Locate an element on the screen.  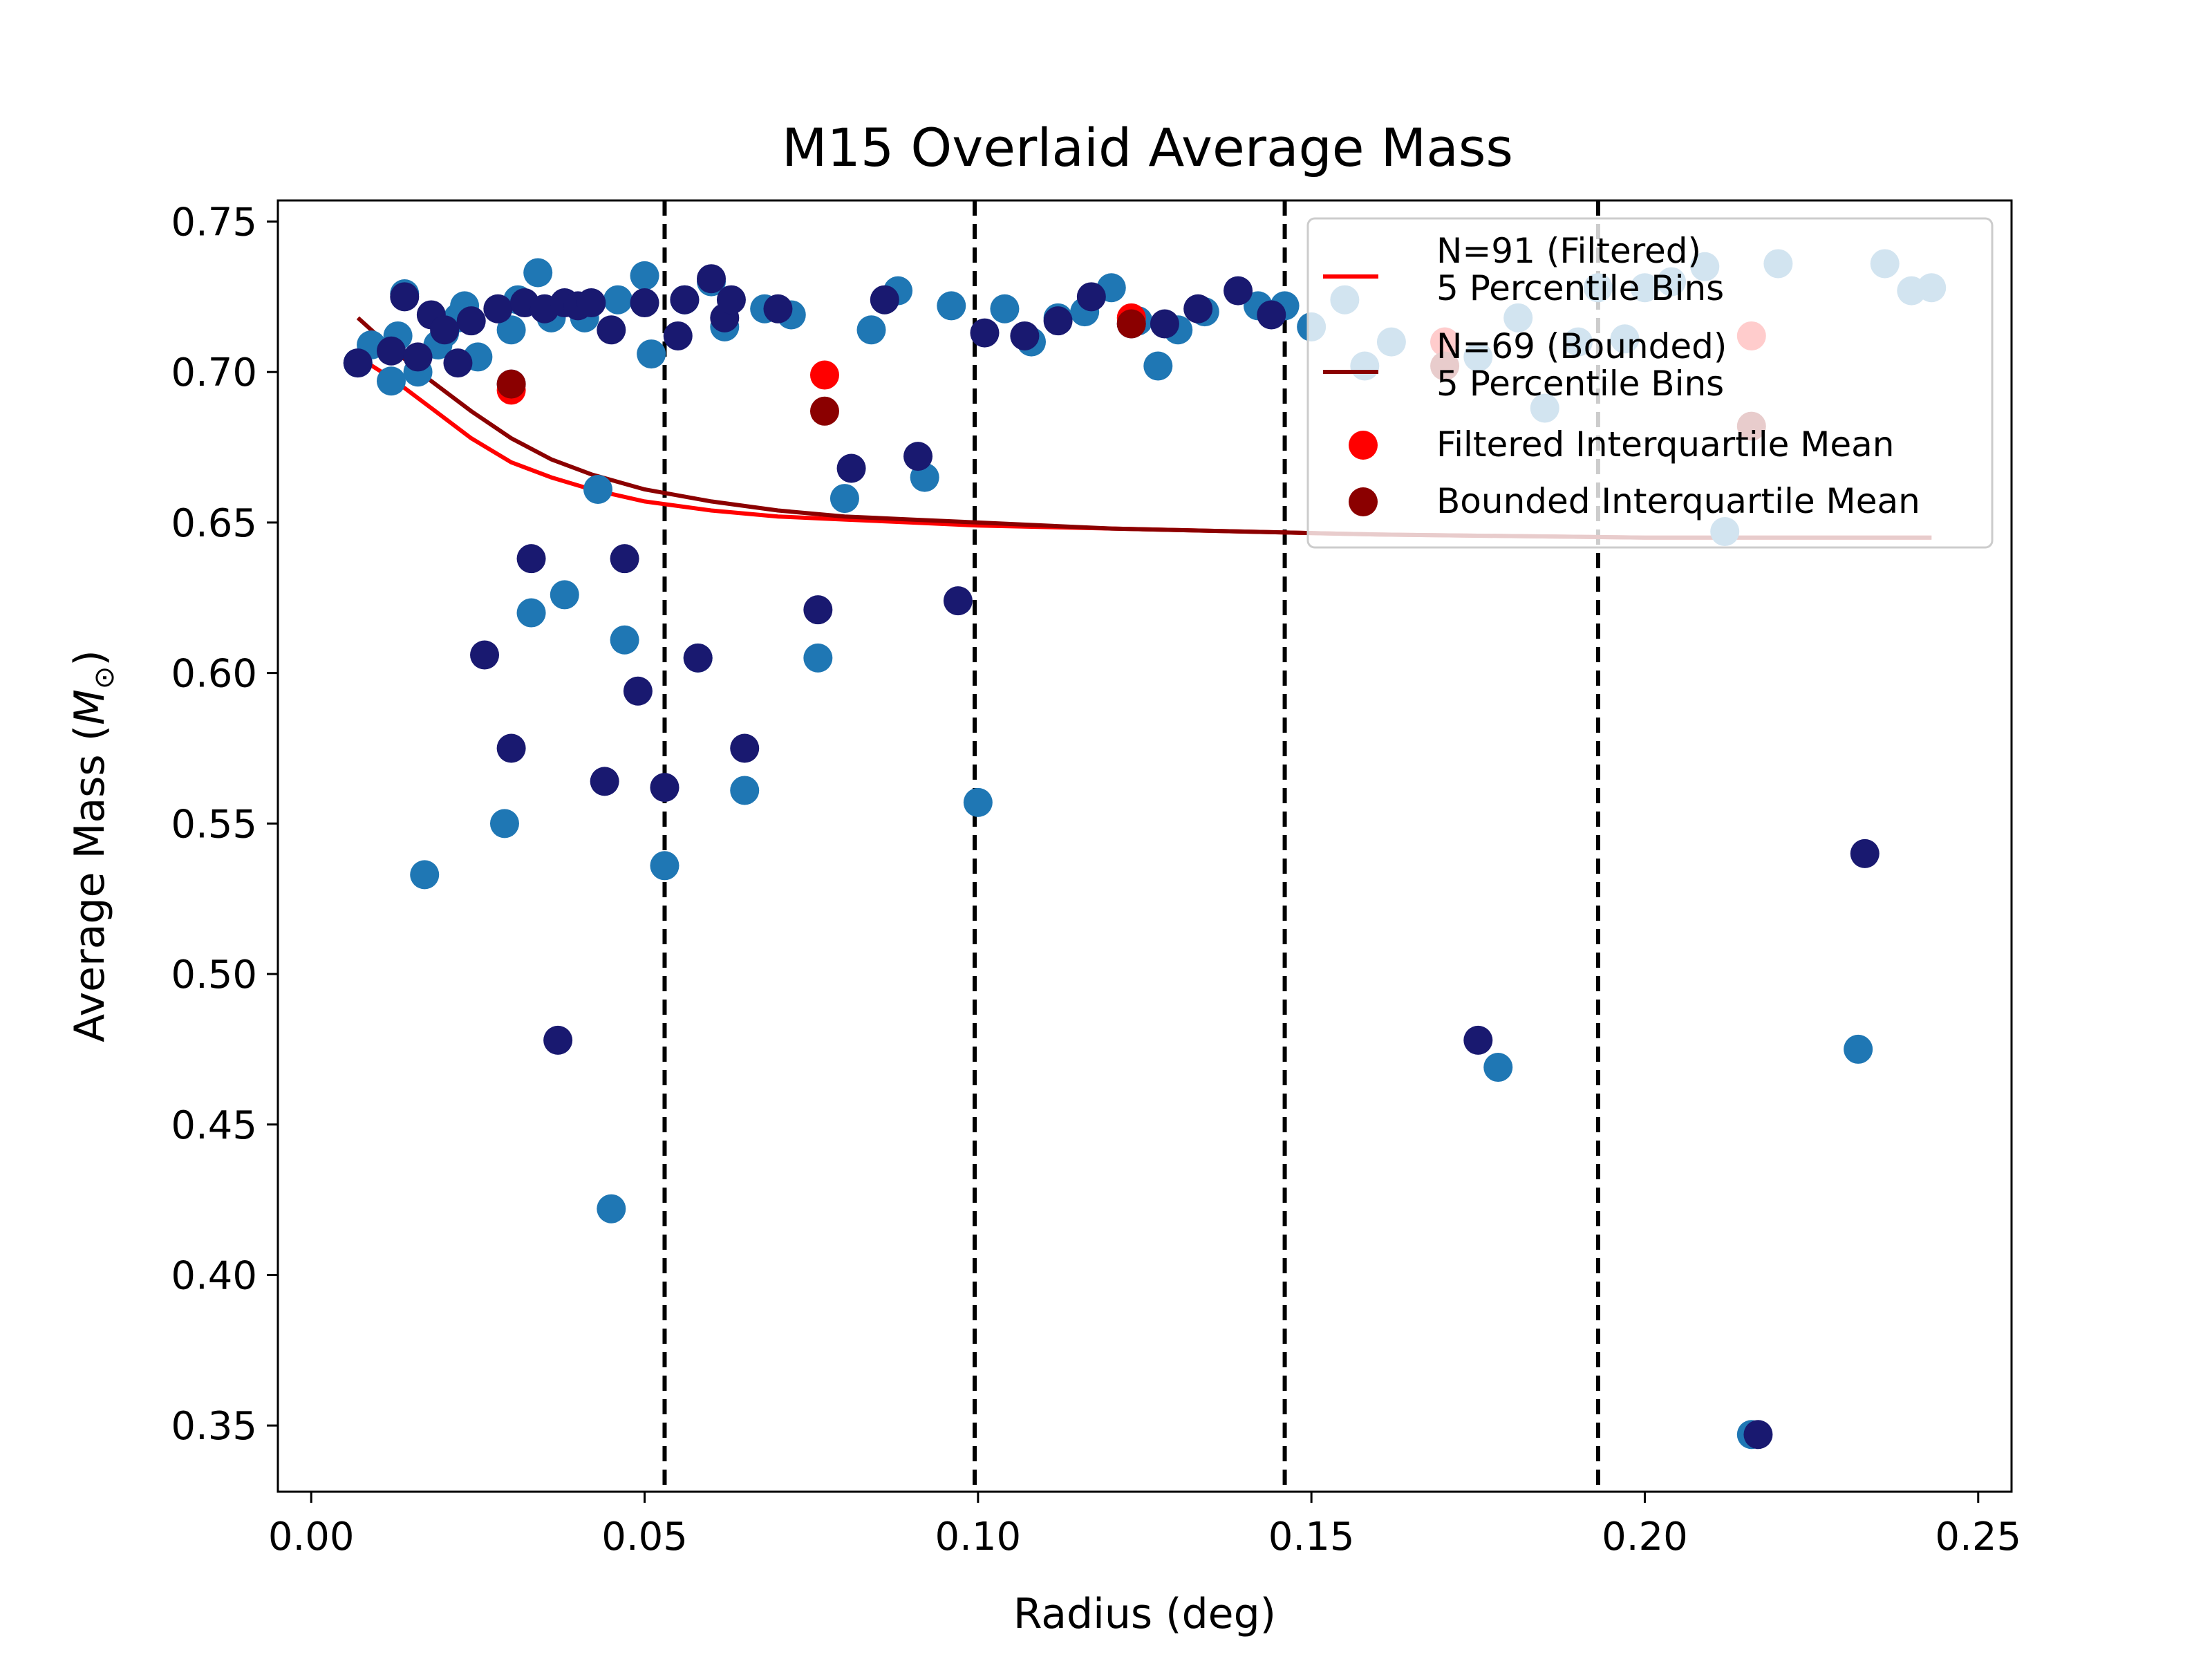
legend-label-filtered_mean: Filtered Interquartile Mean is located at coordinates (1666, 445).